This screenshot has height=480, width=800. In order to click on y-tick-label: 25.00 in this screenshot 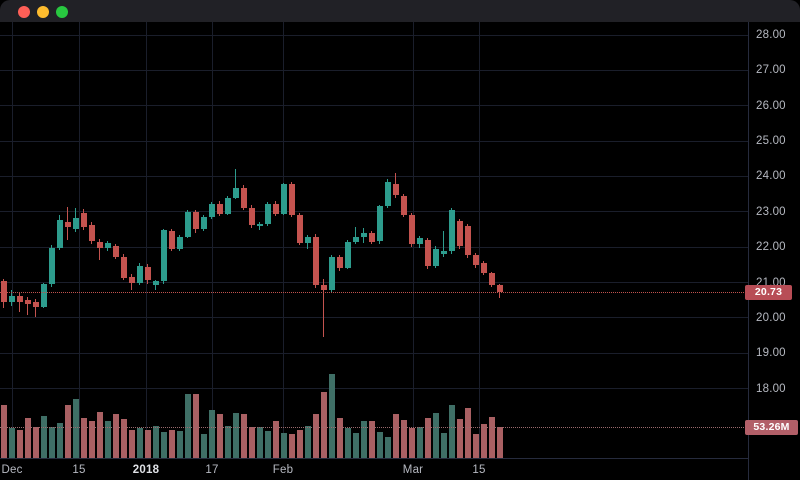, I will do `click(771, 141)`.